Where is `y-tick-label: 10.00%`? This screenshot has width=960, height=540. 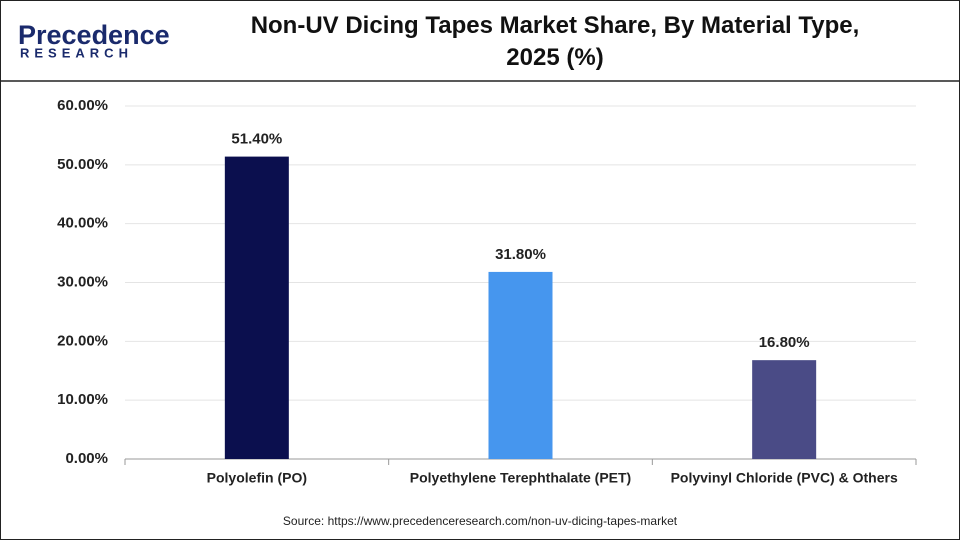 y-tick-label: 10.00% is located at coordinates (82, 399).